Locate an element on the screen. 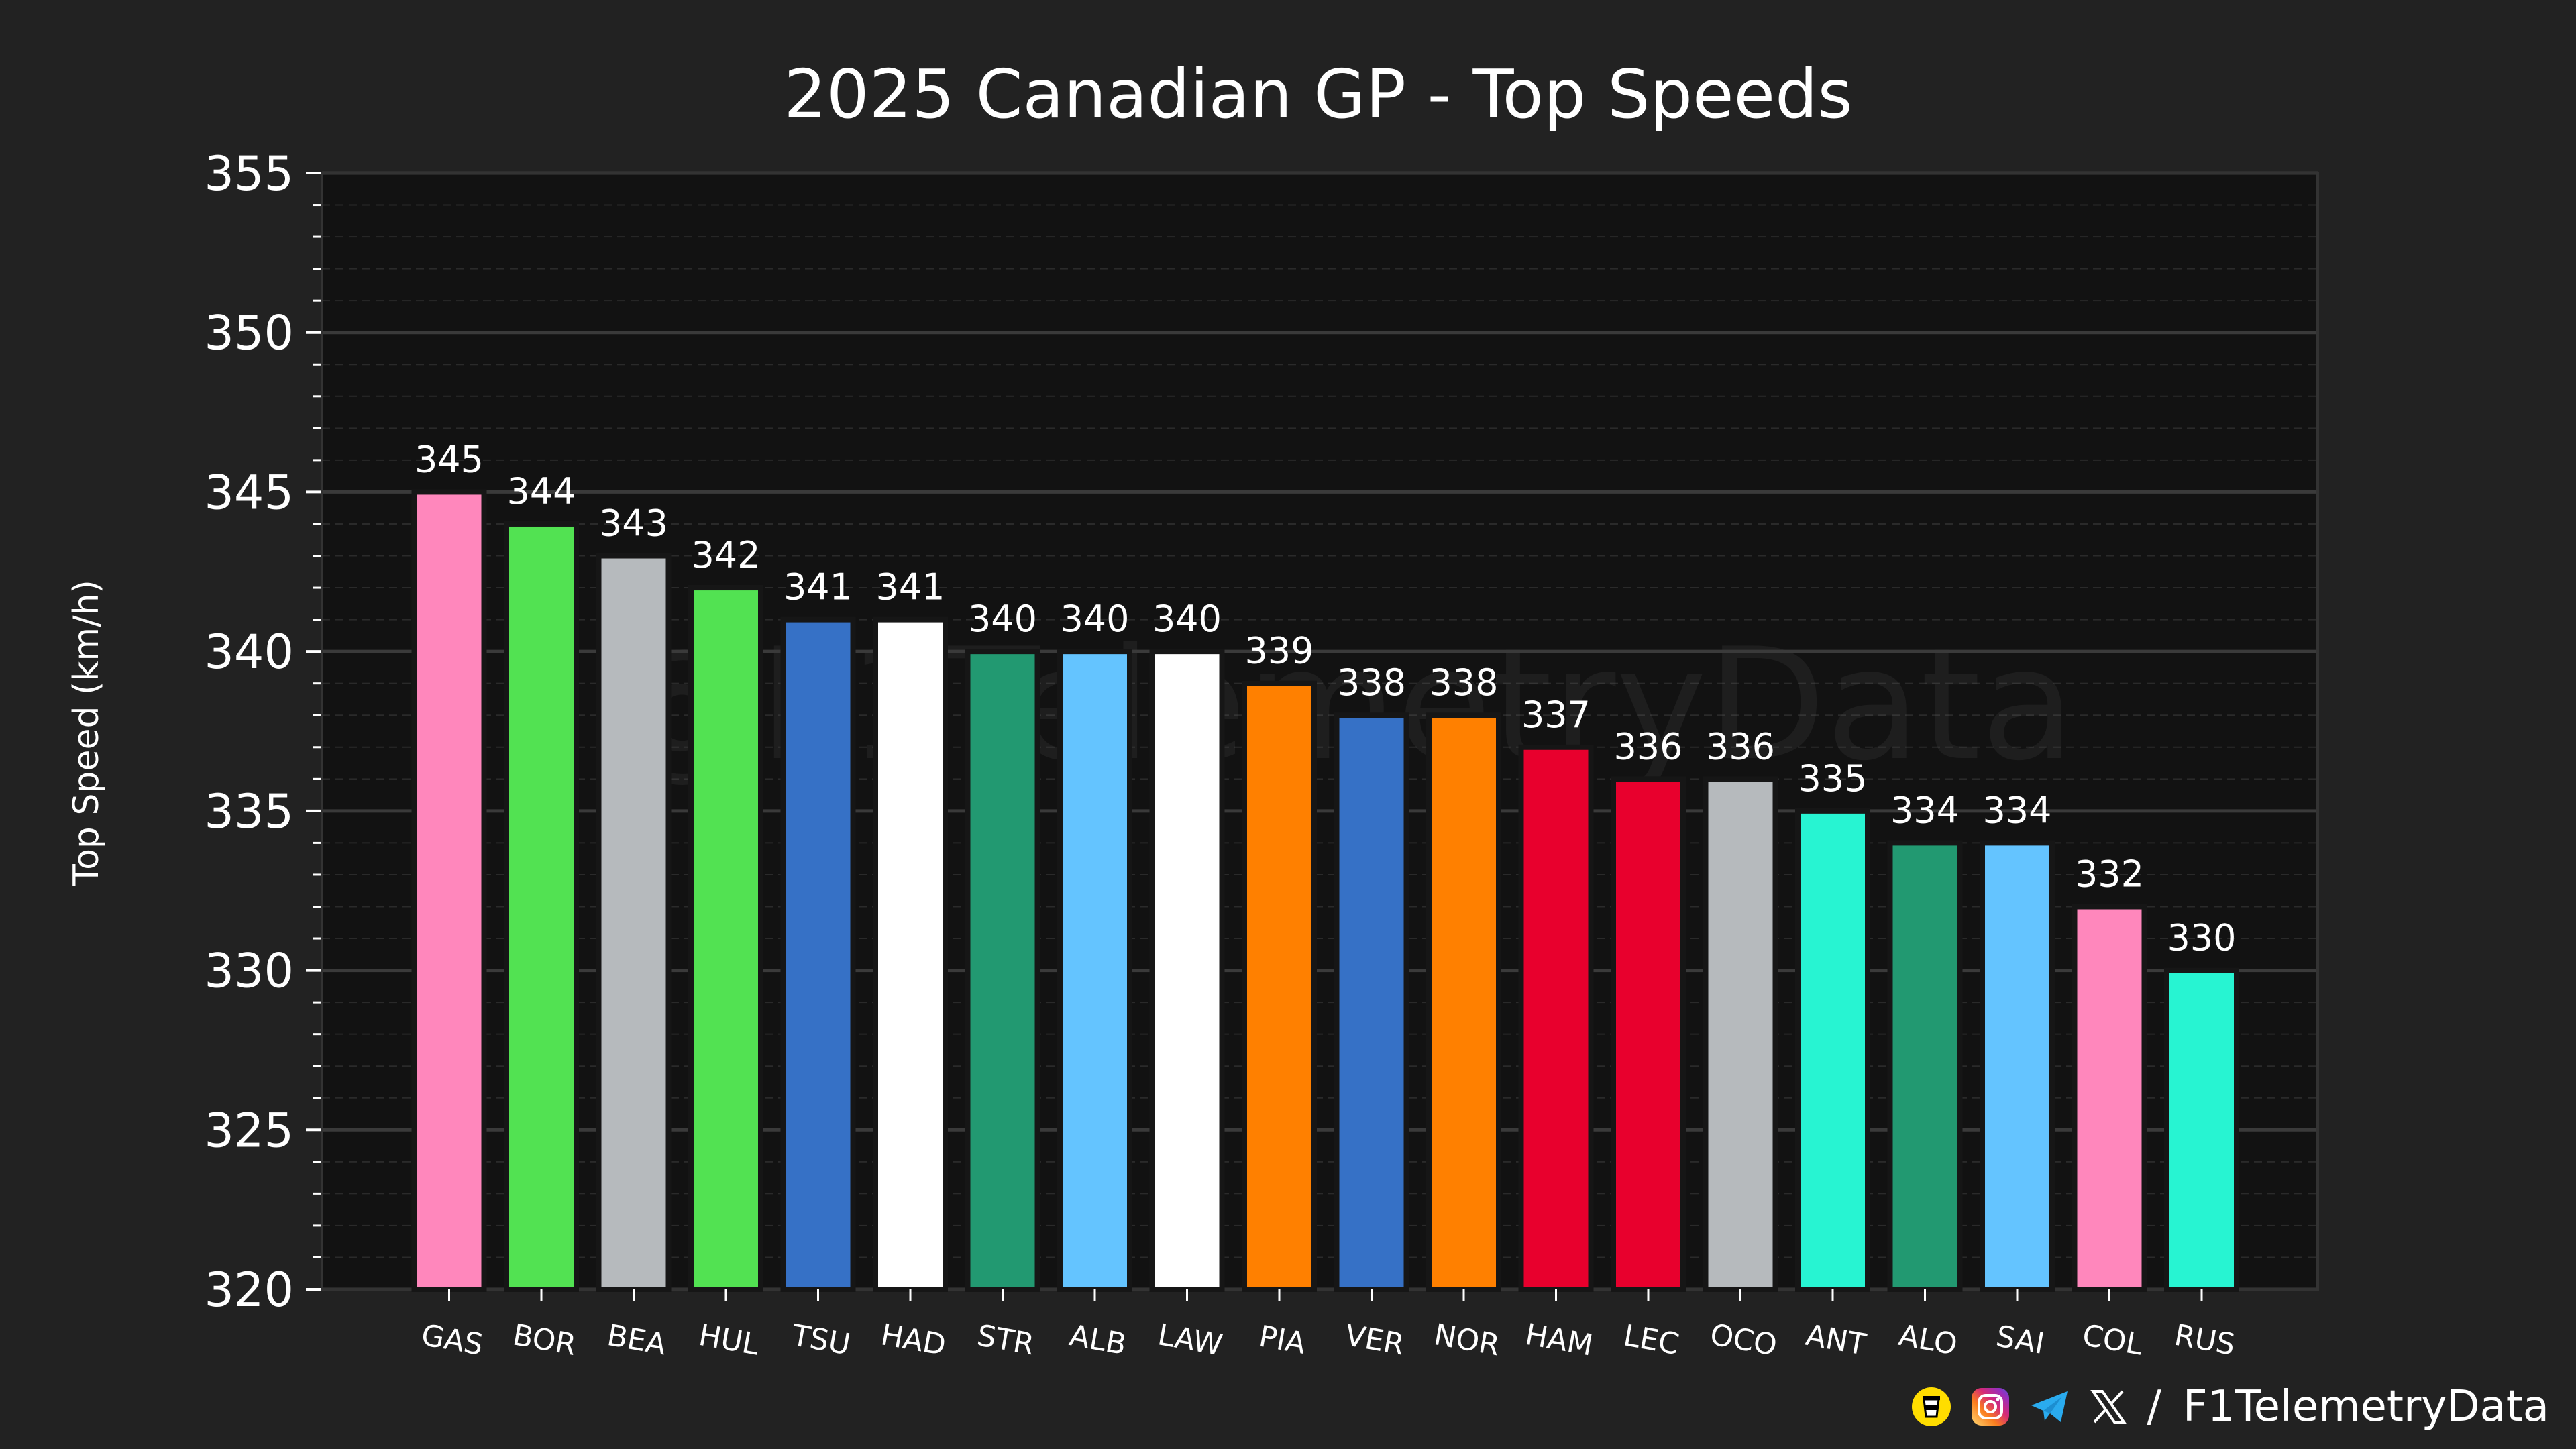  data-label-sai: 334 is located at coordinates (2016, 810).